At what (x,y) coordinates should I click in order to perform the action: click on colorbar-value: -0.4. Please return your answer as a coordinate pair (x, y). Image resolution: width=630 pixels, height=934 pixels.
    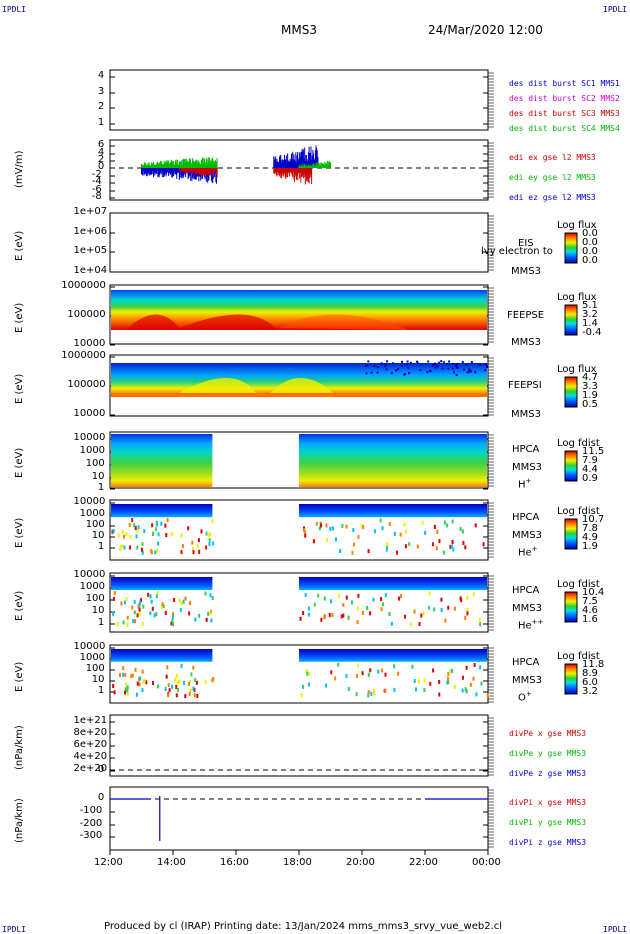
    Looking at the image, I should click on (592, 332).